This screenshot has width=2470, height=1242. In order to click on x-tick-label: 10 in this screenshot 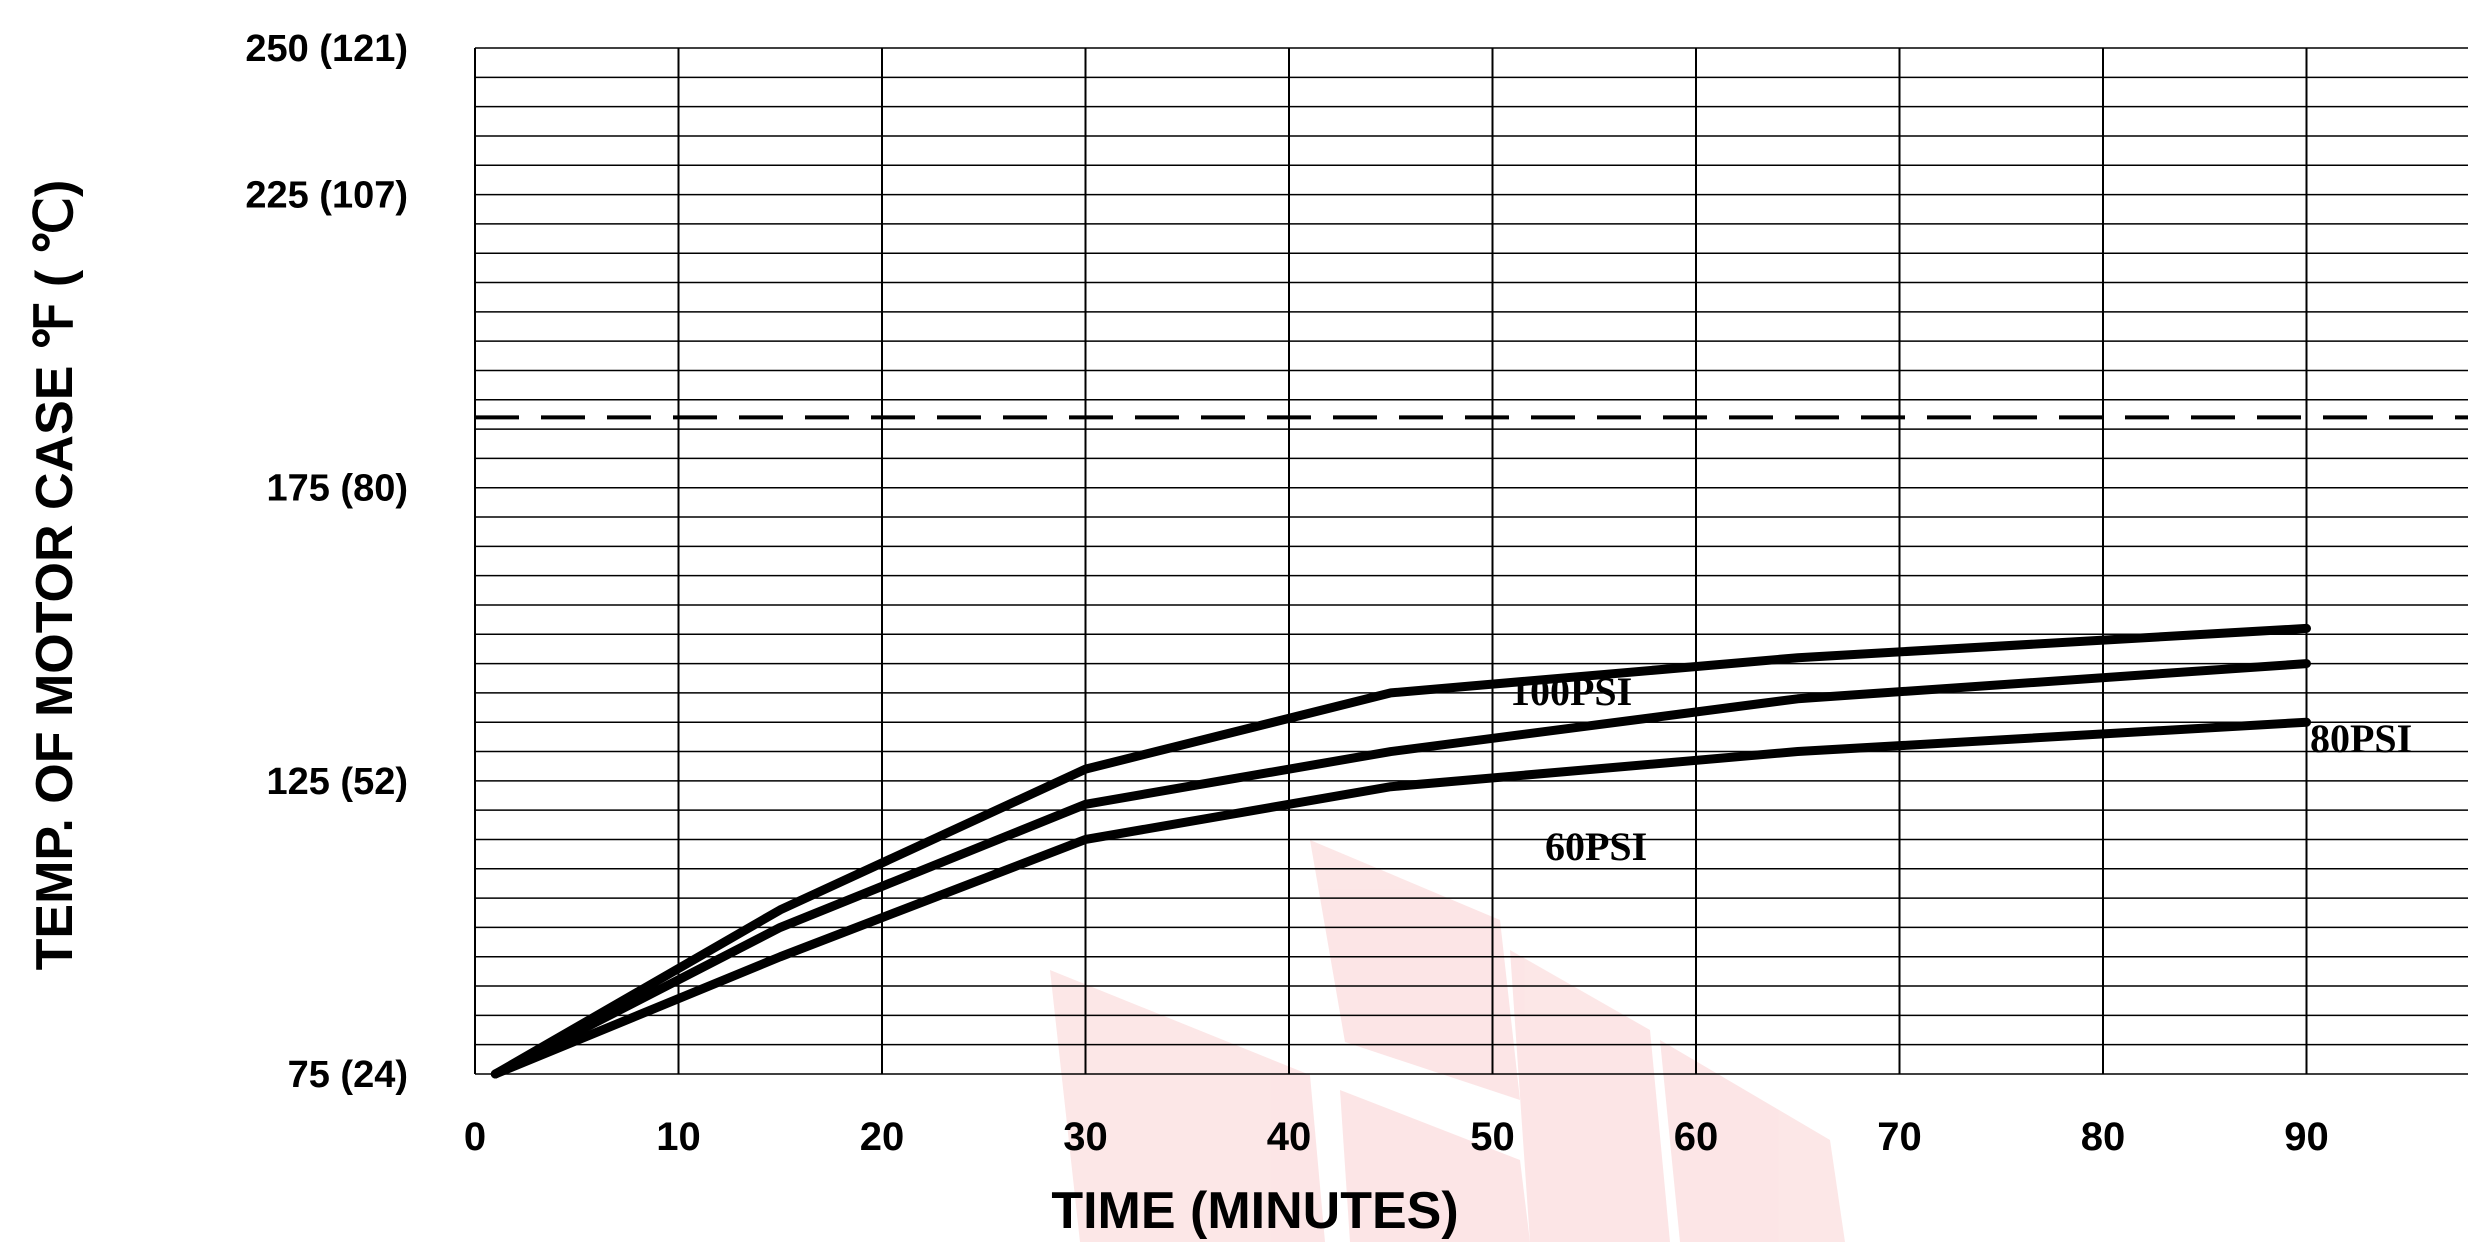, I will do `click(678, 1137)`.